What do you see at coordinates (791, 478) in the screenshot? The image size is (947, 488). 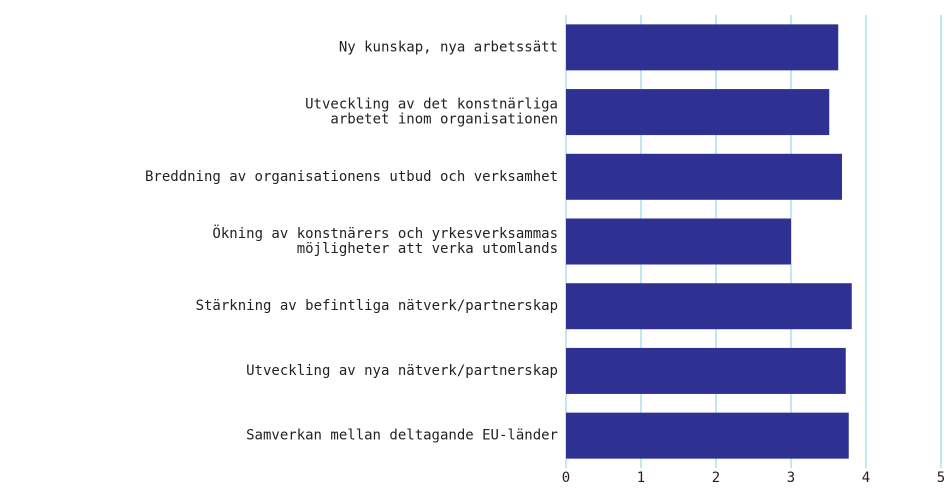 I see `x-tick-label: 3` at bounding box center [791, 478].